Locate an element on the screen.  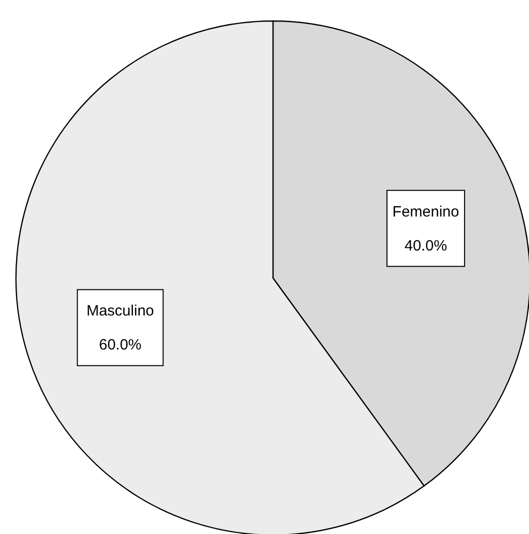
data-label: 40.0% is located at coordinates (426, 245).